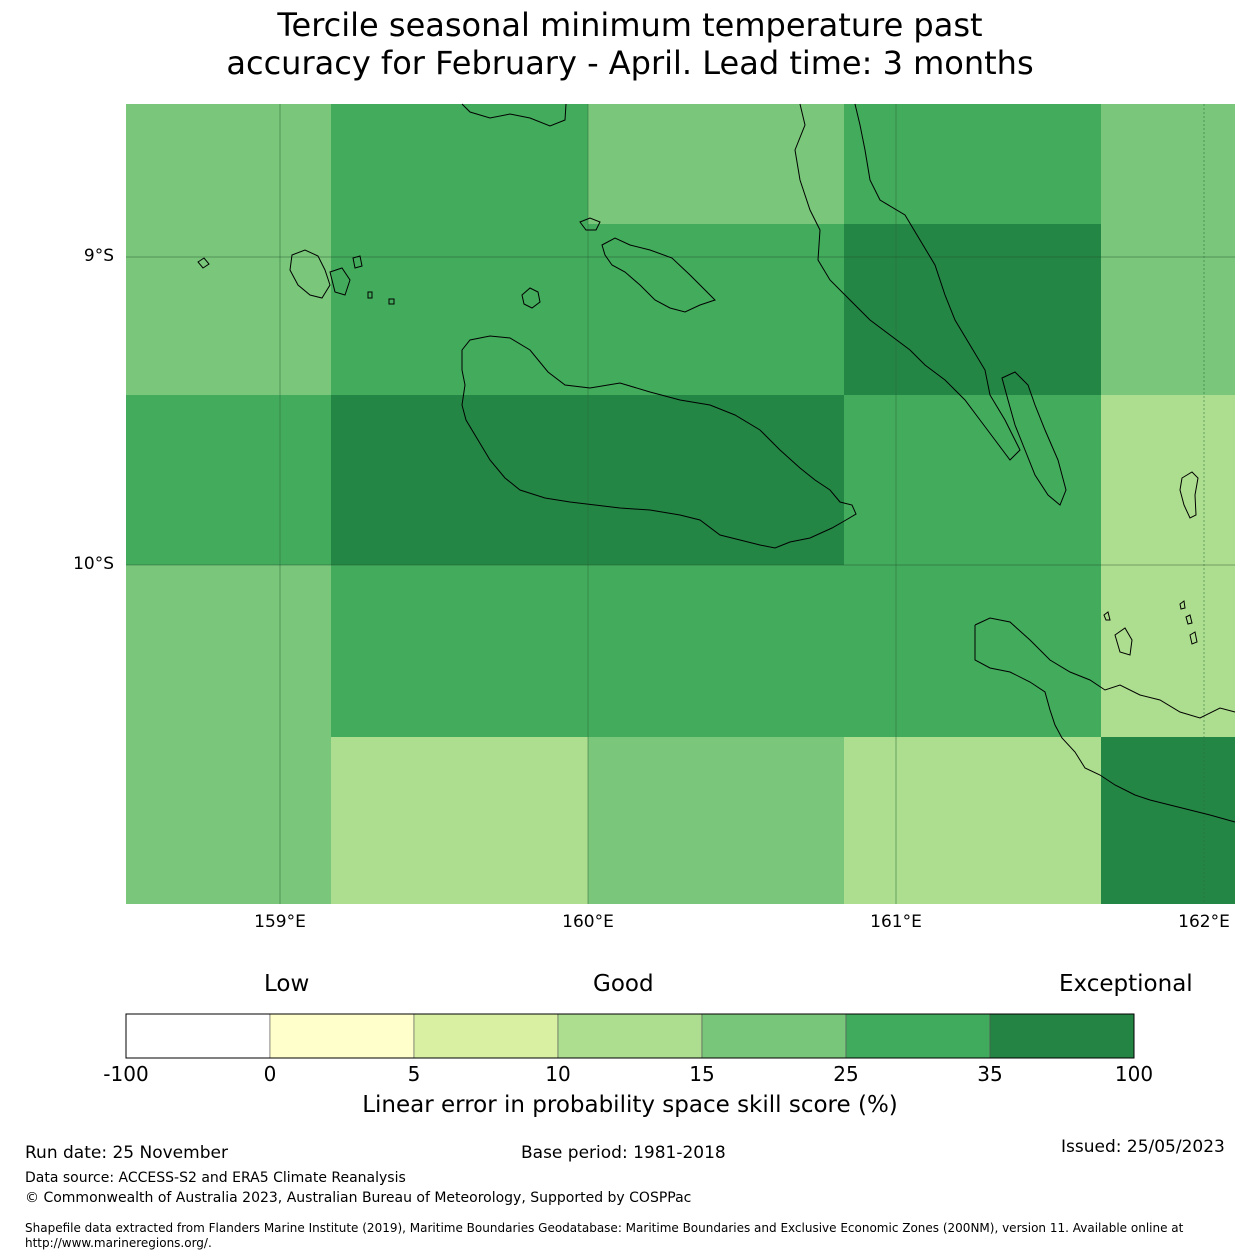 The image size is (1260, 1260). Describe the element at coordinates (531, 298) in the screenshot. I see `island-savo` at that location.